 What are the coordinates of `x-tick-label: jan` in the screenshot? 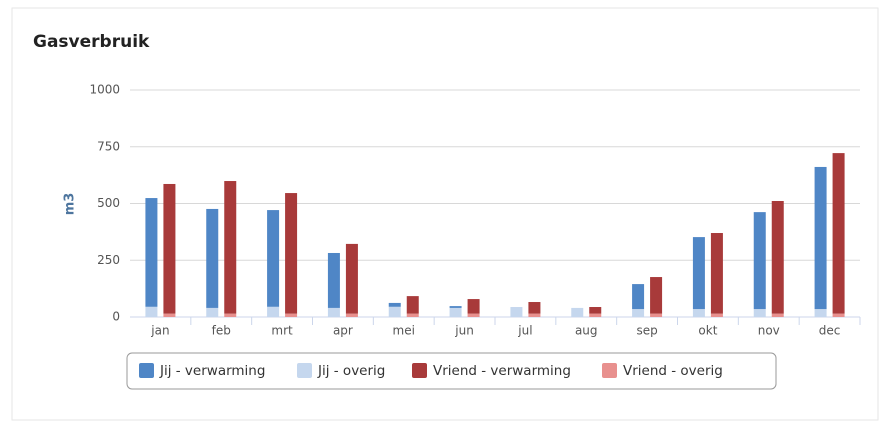 It's located at (159, 331).